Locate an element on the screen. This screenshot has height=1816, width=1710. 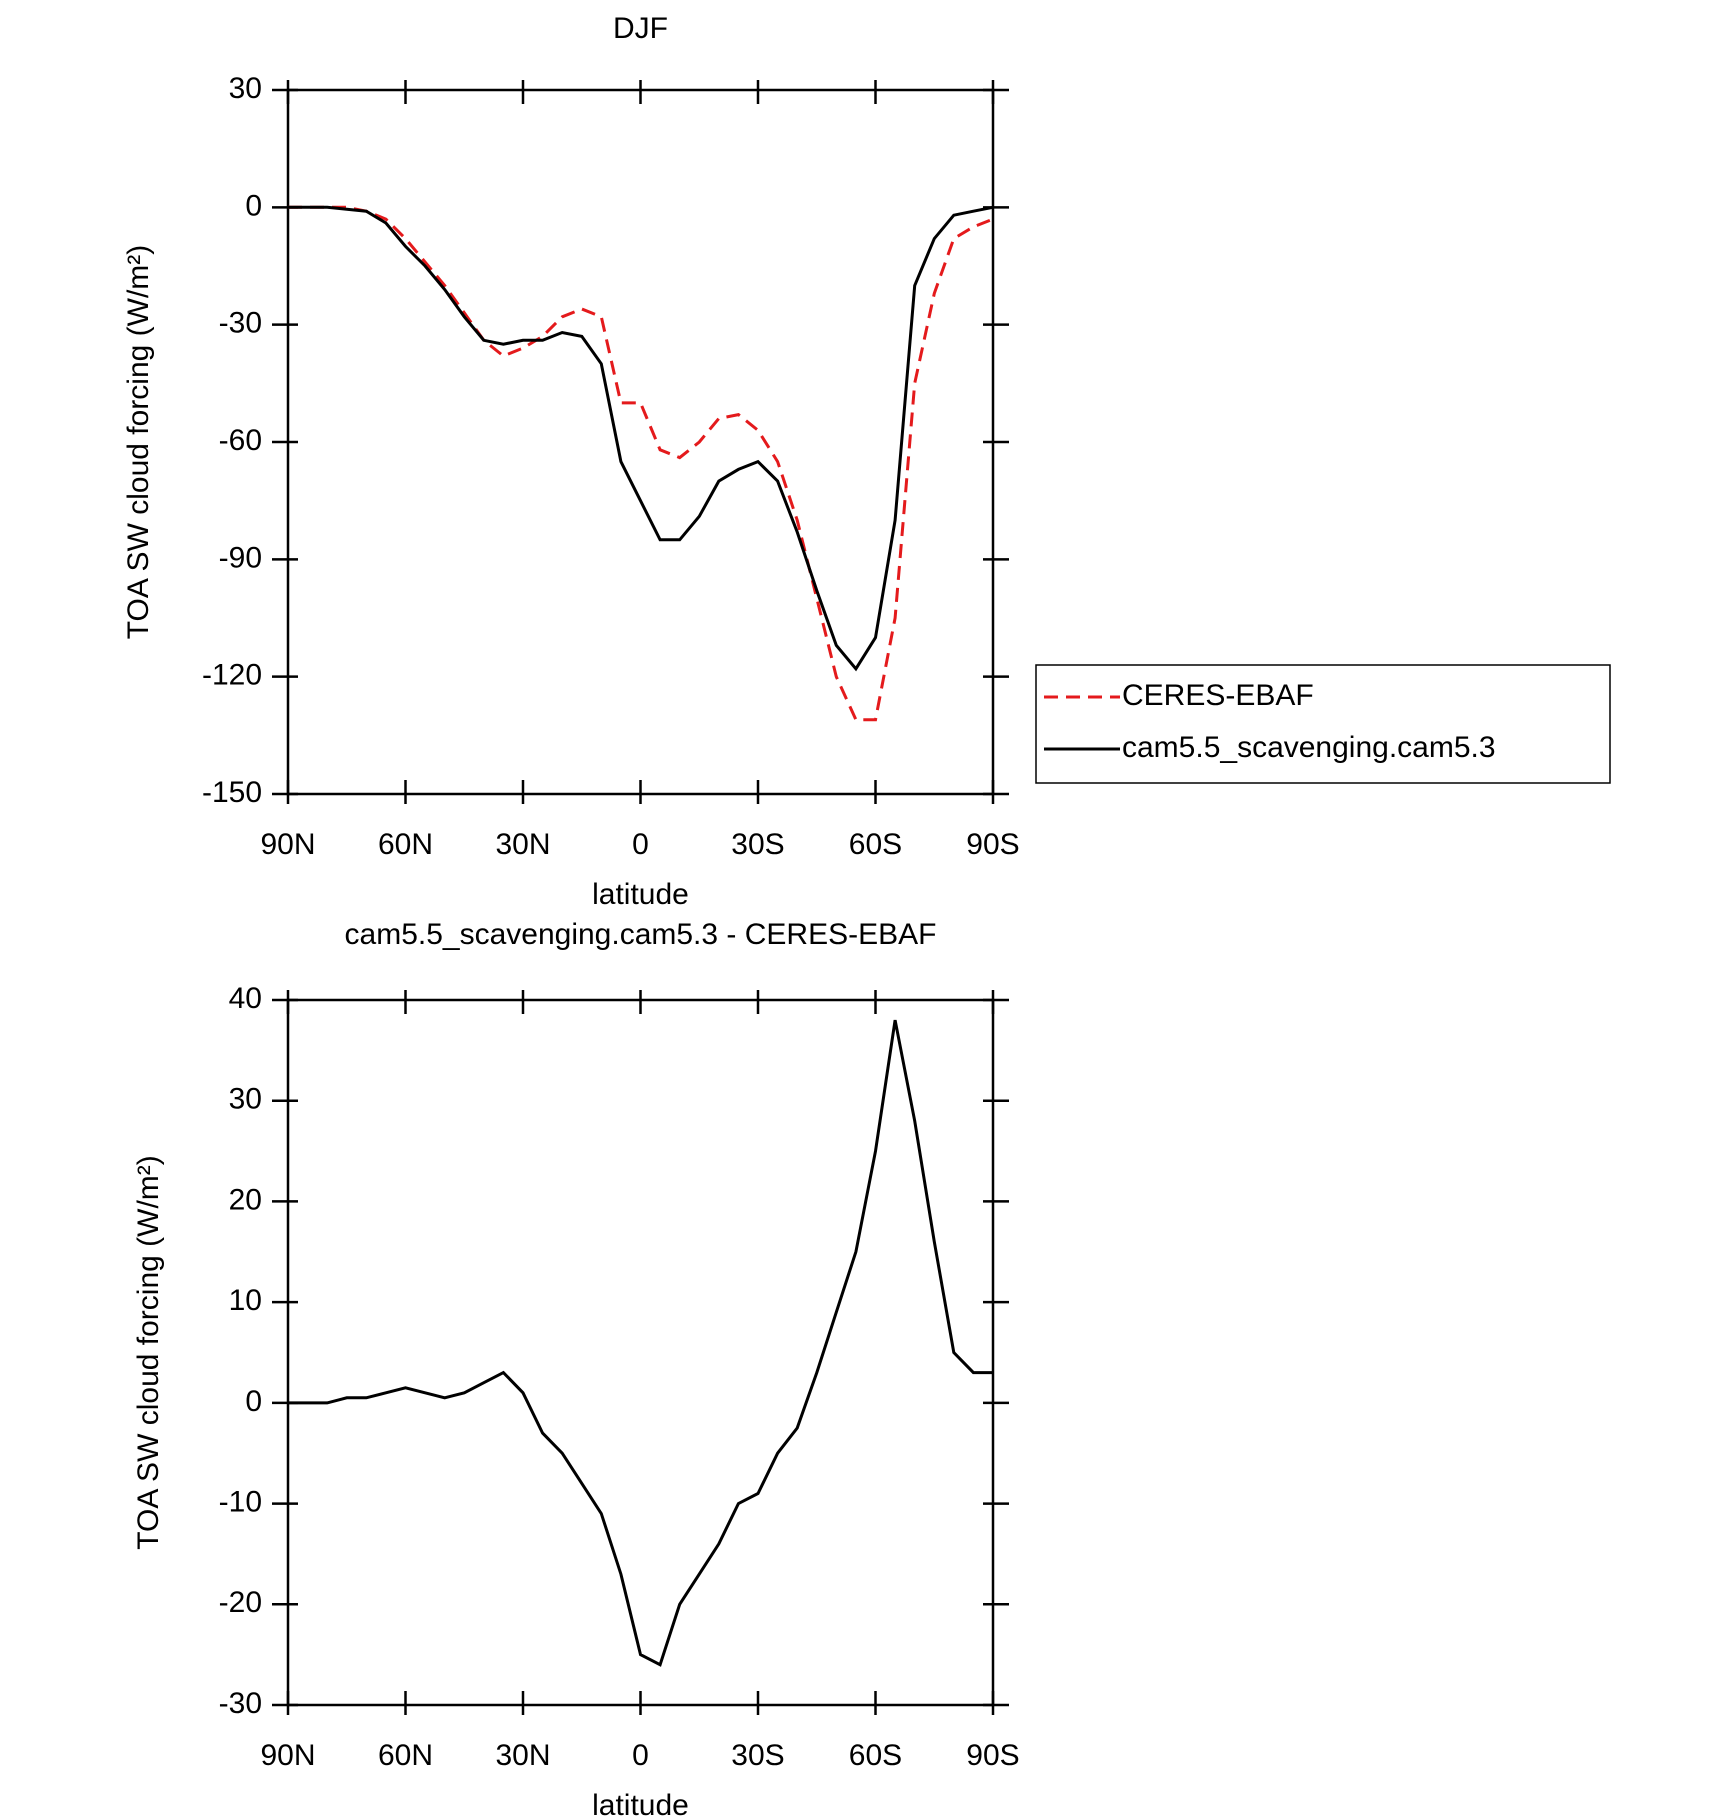
y-tick-label: -90 is located at coordinates (240, 557).